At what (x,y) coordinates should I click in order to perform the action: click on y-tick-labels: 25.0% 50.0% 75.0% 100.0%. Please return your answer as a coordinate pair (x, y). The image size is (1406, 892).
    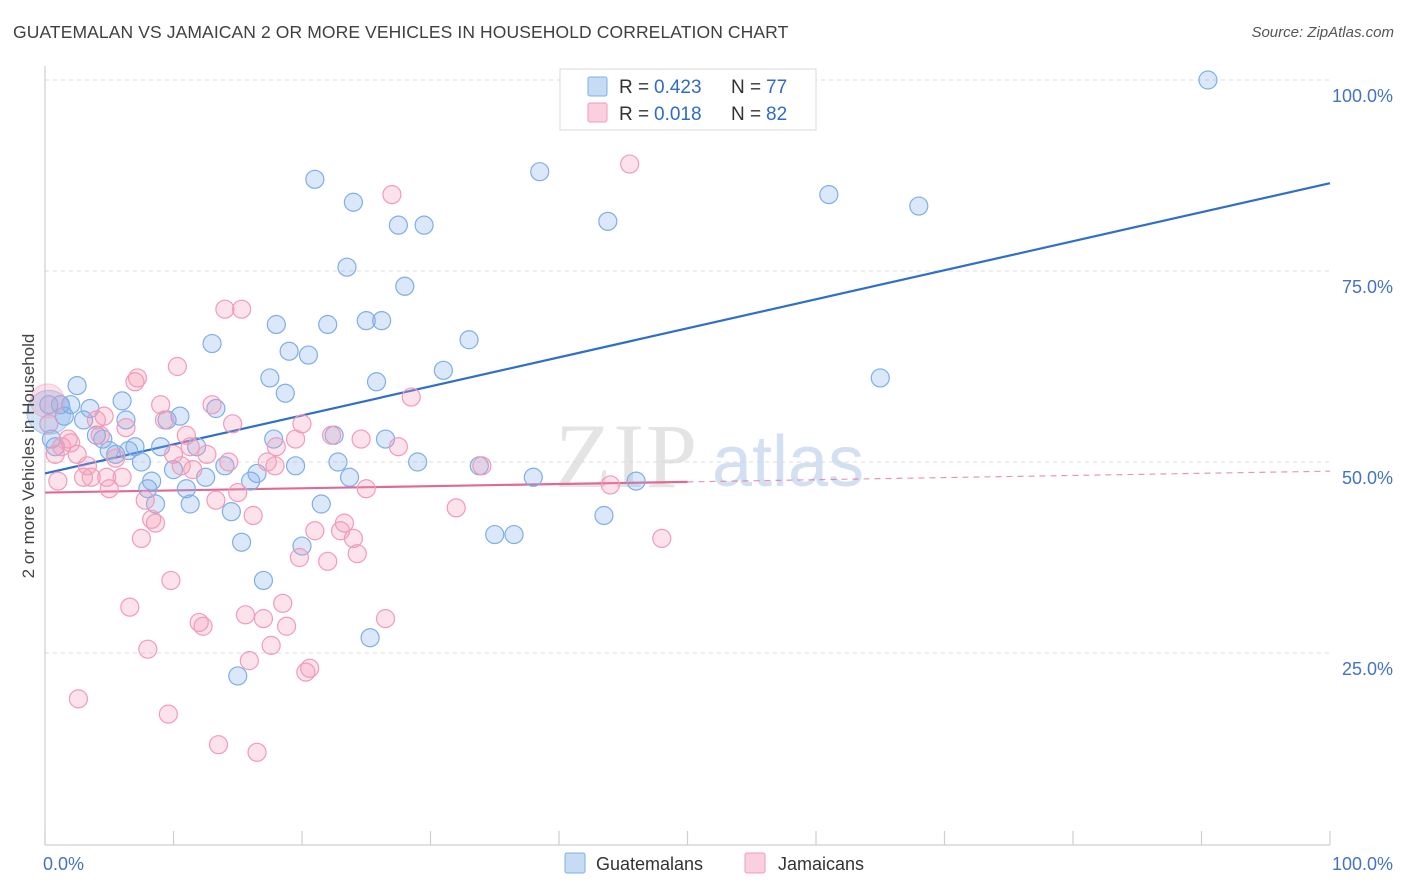
    Looking at the image, I should click on (1362, 382).